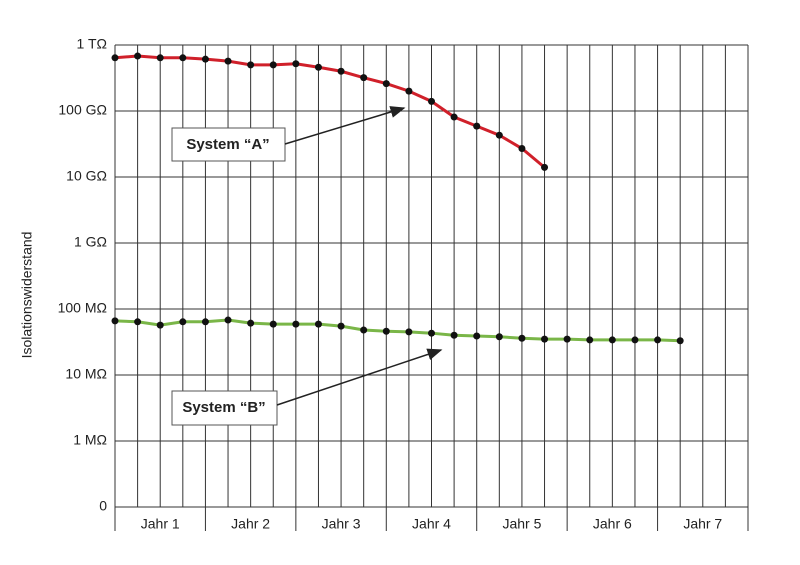 Image resolution: width=800 pixels, height=565 pixels. What do you see at coordinates (86, 374) in the screenshot?
I see `y-tick-label: 10 MΩ` at bounding box center [86, 374].